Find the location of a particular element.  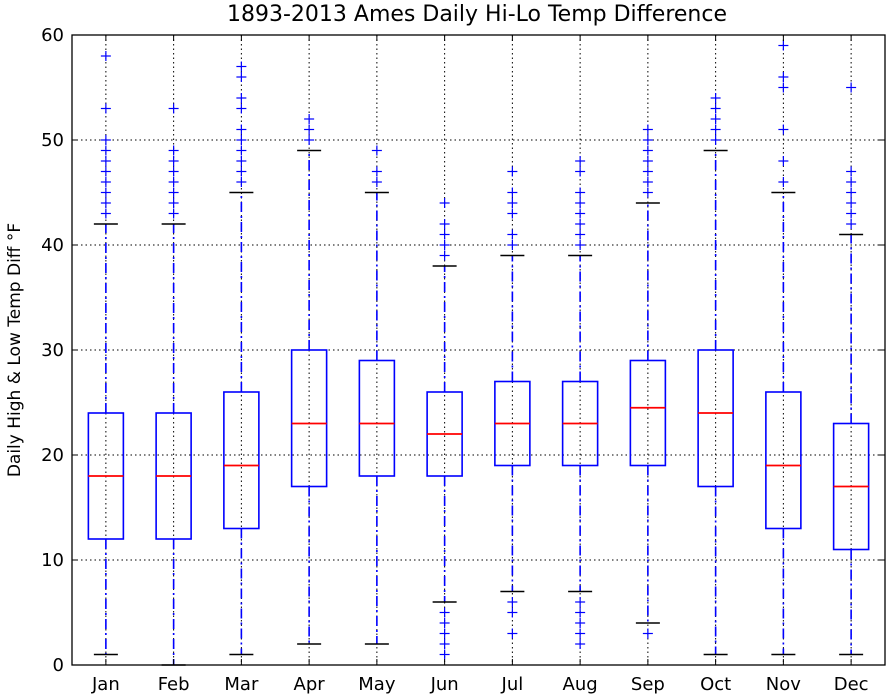

y-axis-label: Daily High & Low Temp Diff °F is located at coordinates (15, 350).